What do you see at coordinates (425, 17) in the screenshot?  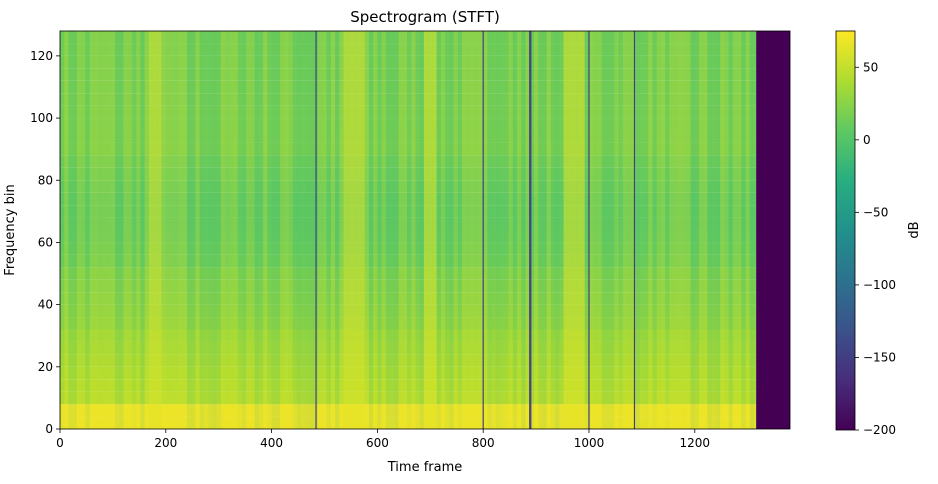 I see `chart-title: Spectrogram (STFT)` at bounding box center [425, 17].